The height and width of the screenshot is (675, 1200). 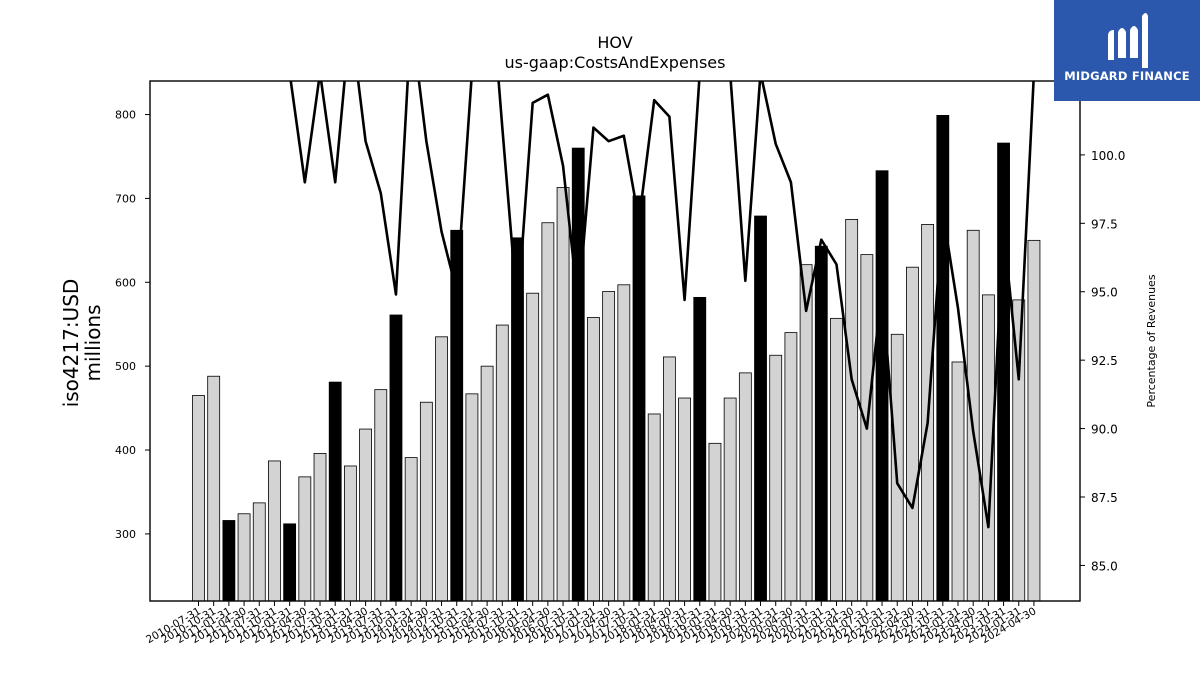 I want to click on y-tick-label: 800, so click(x=125, y=115).